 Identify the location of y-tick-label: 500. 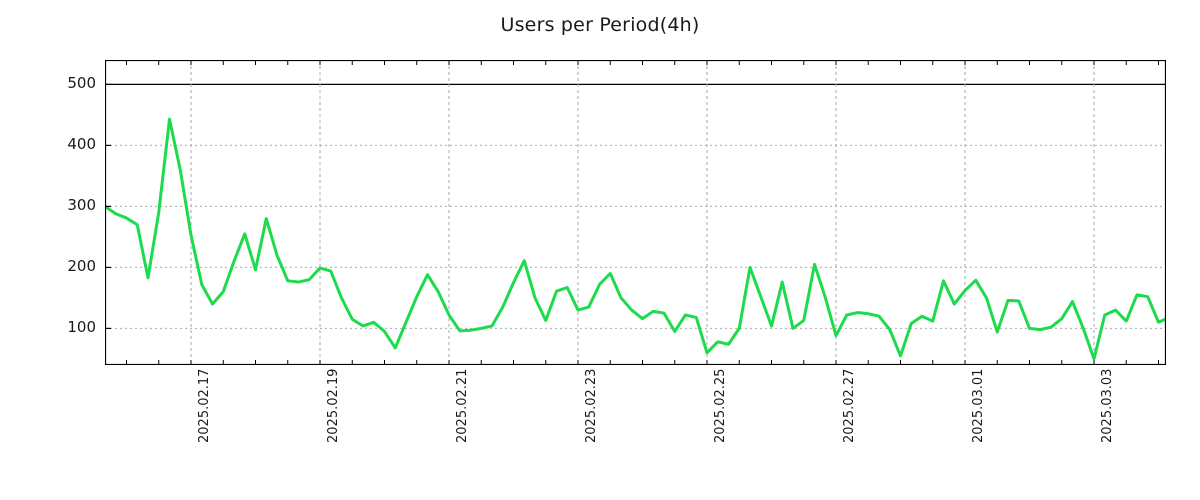
(81, 83).